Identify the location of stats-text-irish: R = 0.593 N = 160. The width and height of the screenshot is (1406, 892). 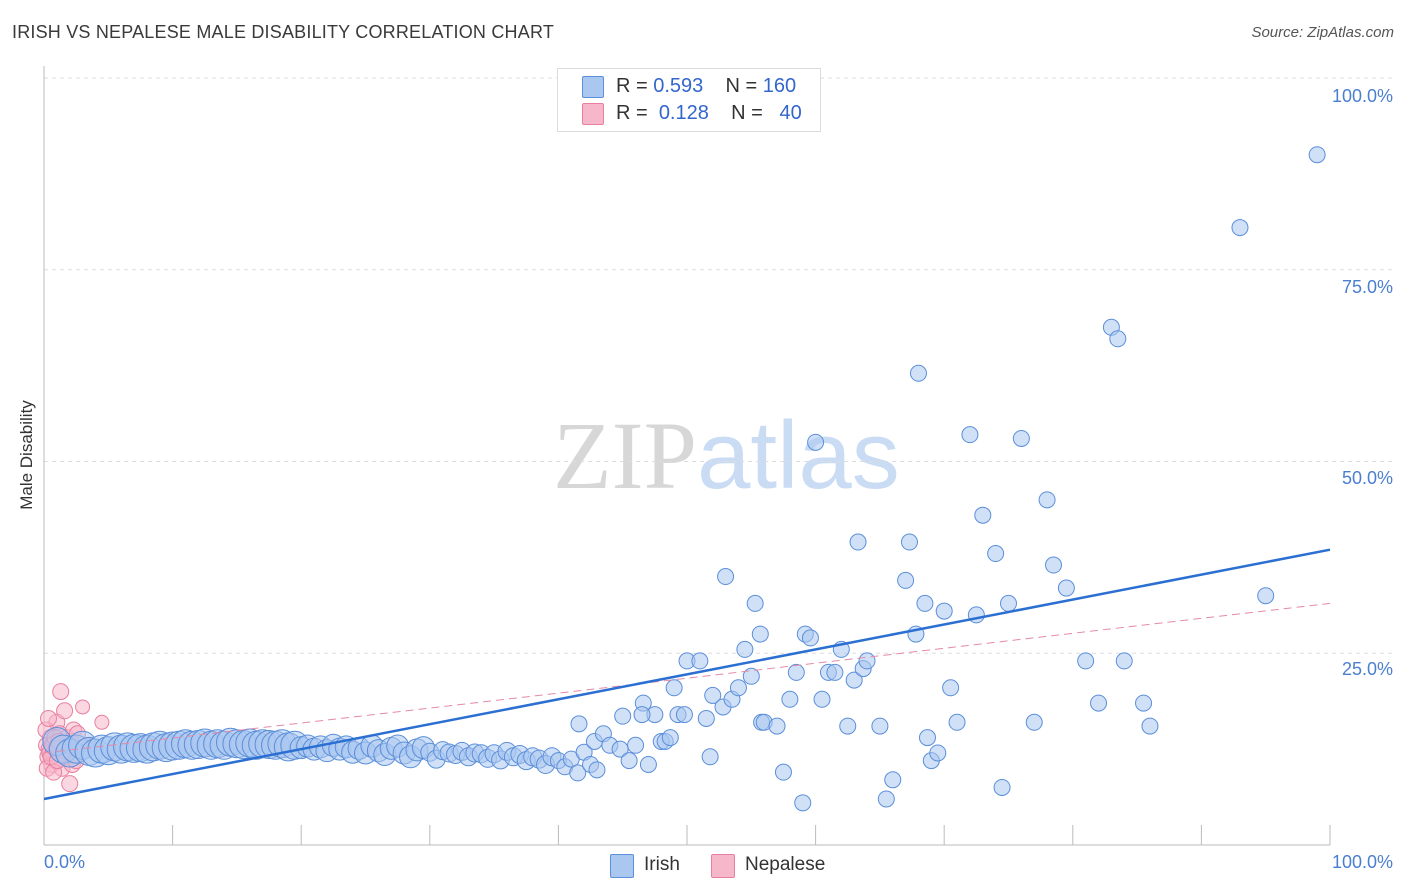
(706, 86).